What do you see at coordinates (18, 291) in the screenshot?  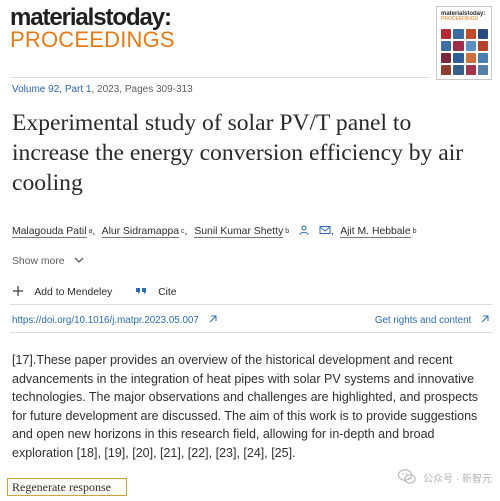 I see `plus-icon` at bounding box center [18, 291].